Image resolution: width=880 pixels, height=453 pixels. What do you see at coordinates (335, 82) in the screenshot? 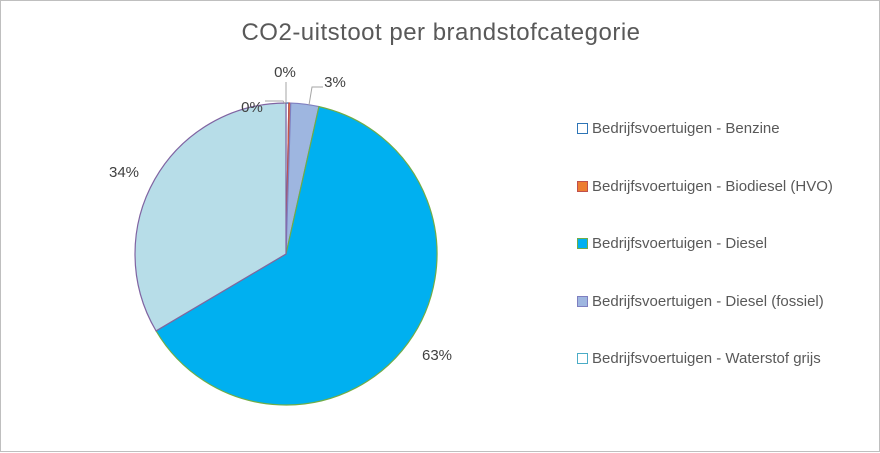
I see `data-label: 3%` at bounding box center [335, 82].